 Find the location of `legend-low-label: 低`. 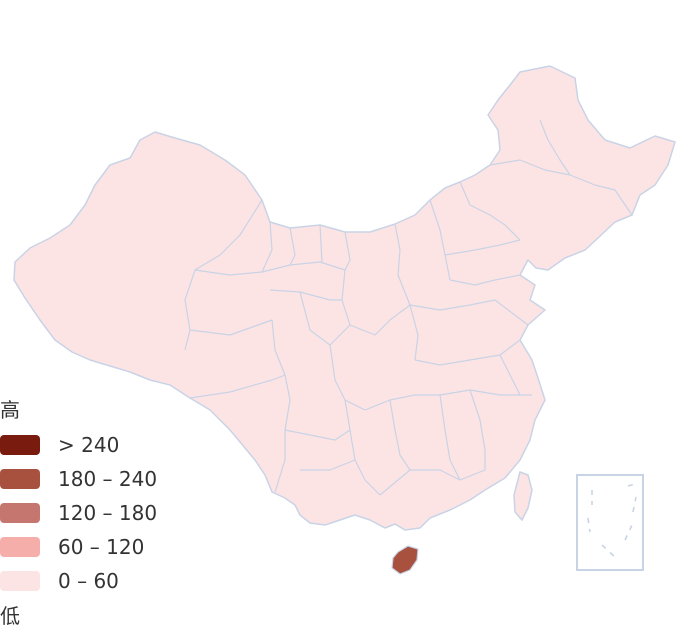

legend-low-label: 低 is located at coordinates (10, 616).